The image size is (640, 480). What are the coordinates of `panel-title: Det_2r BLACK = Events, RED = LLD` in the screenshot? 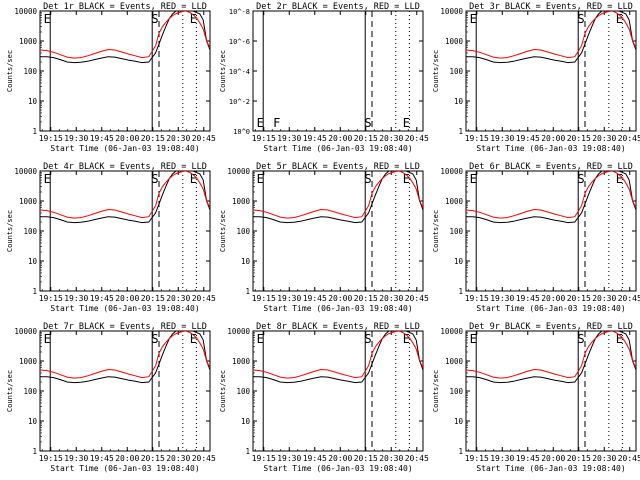 It's located at (338, 7).